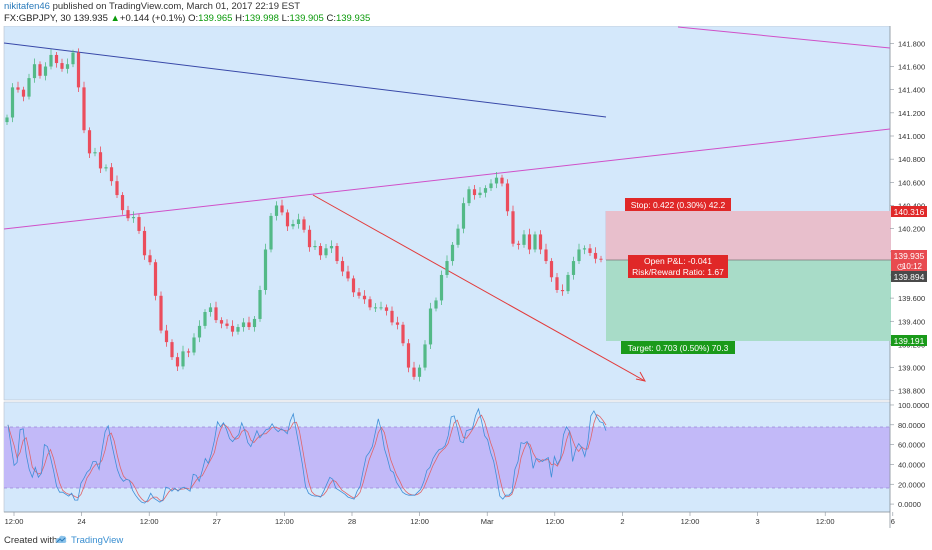  What do you see at coordinates (261, 18) in the screenshot?
I see `high-value: 139.998` at bounding box center [261, 18].